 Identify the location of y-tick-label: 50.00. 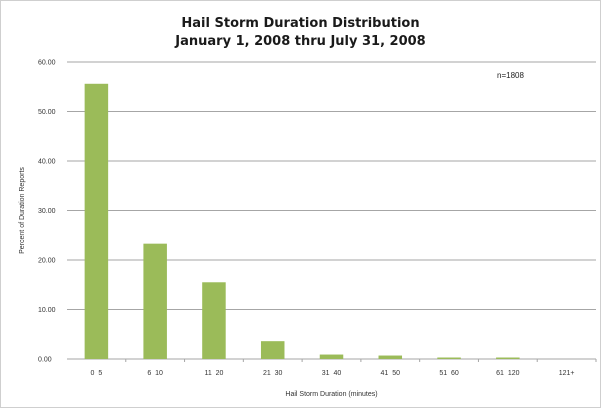
(47, 112).